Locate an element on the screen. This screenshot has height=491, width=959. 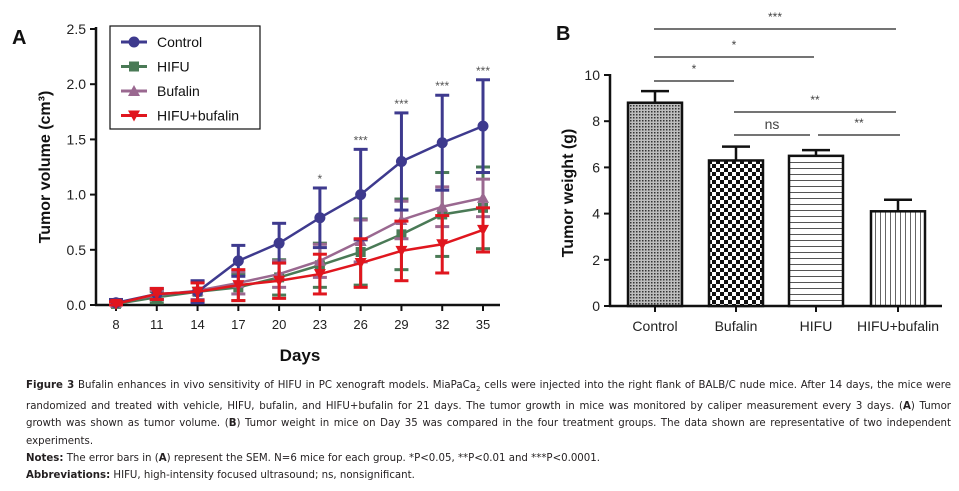
notes-label: Notes: is located at coordinates (45, 458).